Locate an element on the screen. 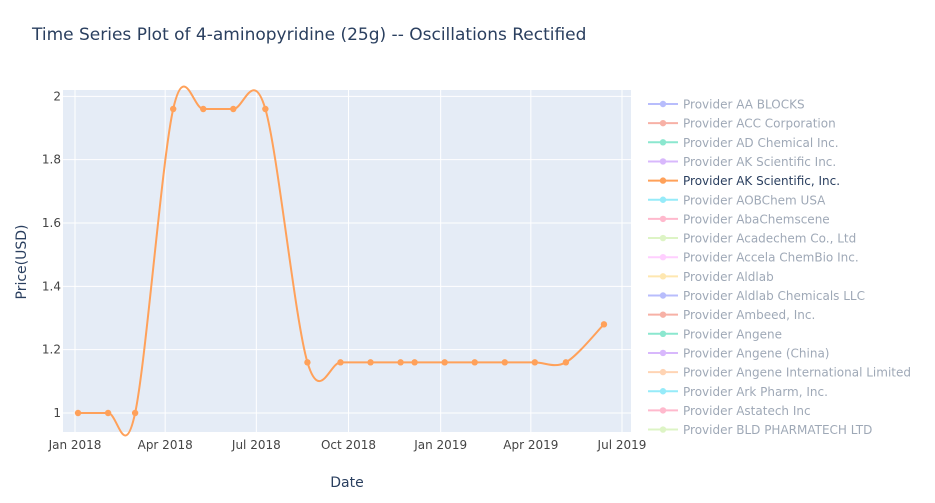 The image size is (935, 503). legend-label: Provider Angene is located at coordinates (732, 334).